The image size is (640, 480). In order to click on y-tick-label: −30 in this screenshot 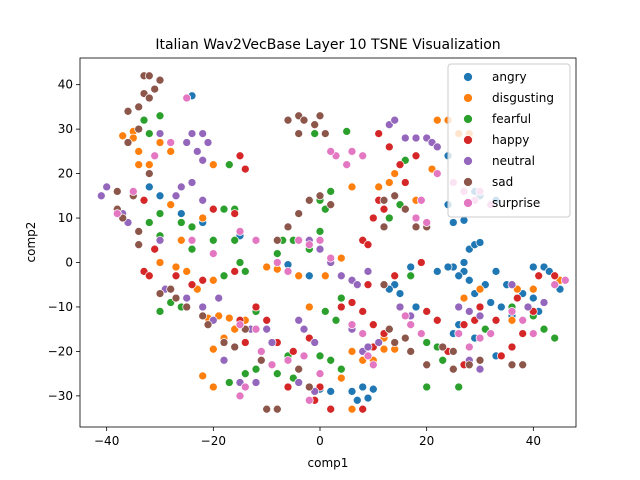, I will do `click(60, 396)`.